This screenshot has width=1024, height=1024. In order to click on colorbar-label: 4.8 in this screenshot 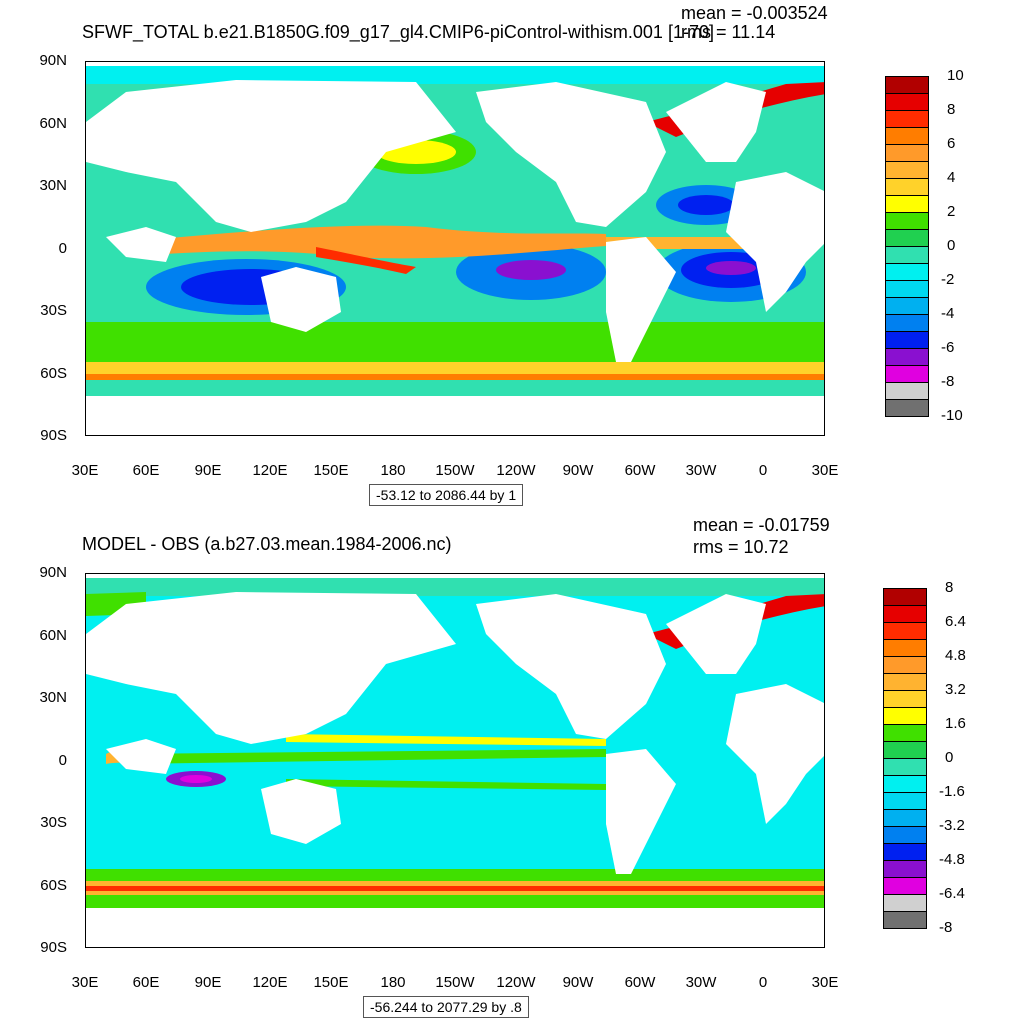, I will do `click(955, 655)`.